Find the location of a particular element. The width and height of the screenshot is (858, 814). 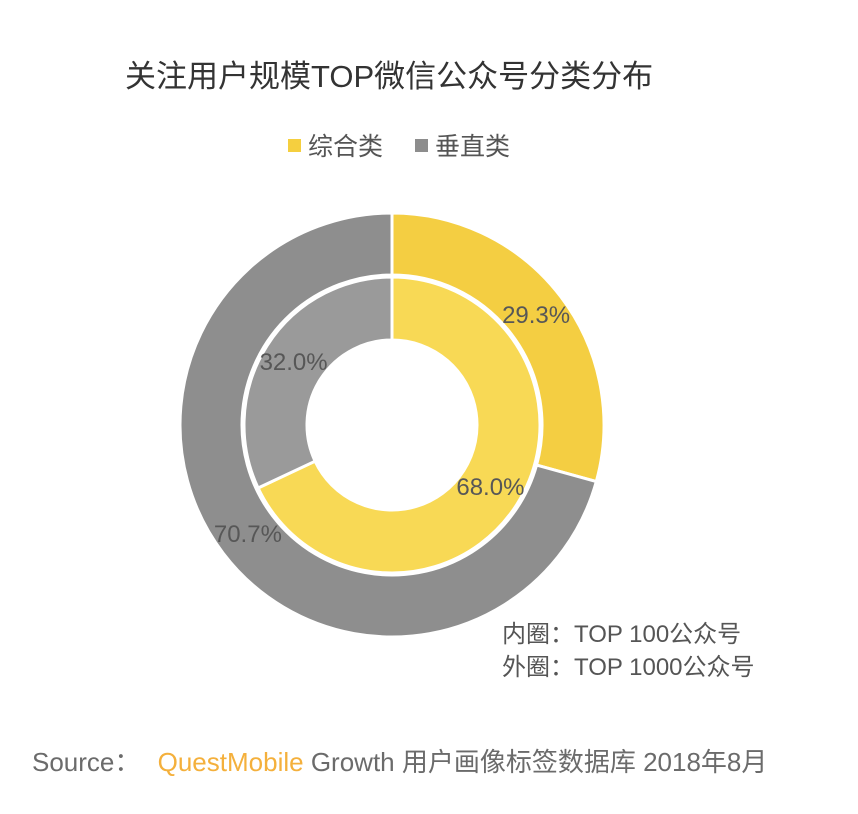

legend-item-comprehensive: 综合类 is located at coordinates (335, 145).